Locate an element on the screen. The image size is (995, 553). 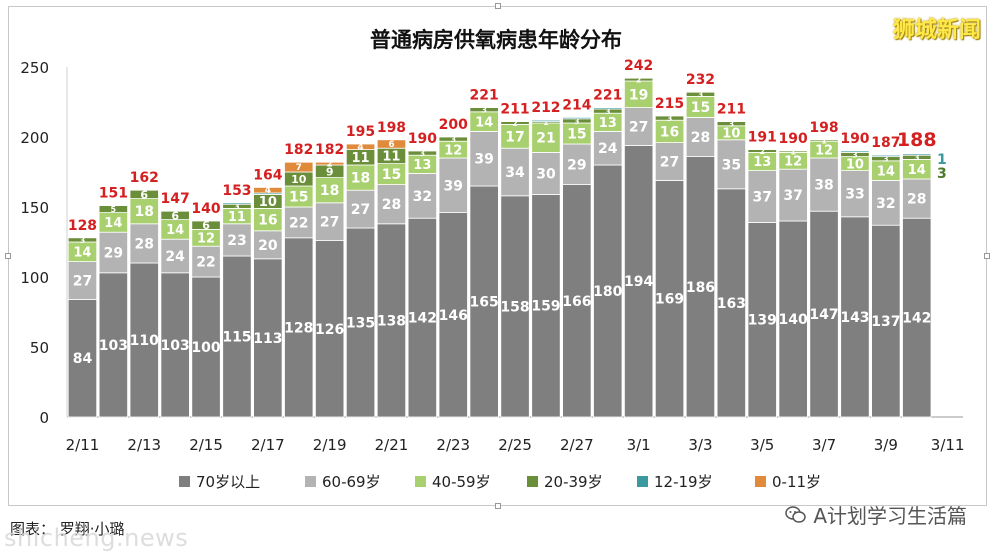
bar-segment-label: 110 is located at coordinates (144, 341).